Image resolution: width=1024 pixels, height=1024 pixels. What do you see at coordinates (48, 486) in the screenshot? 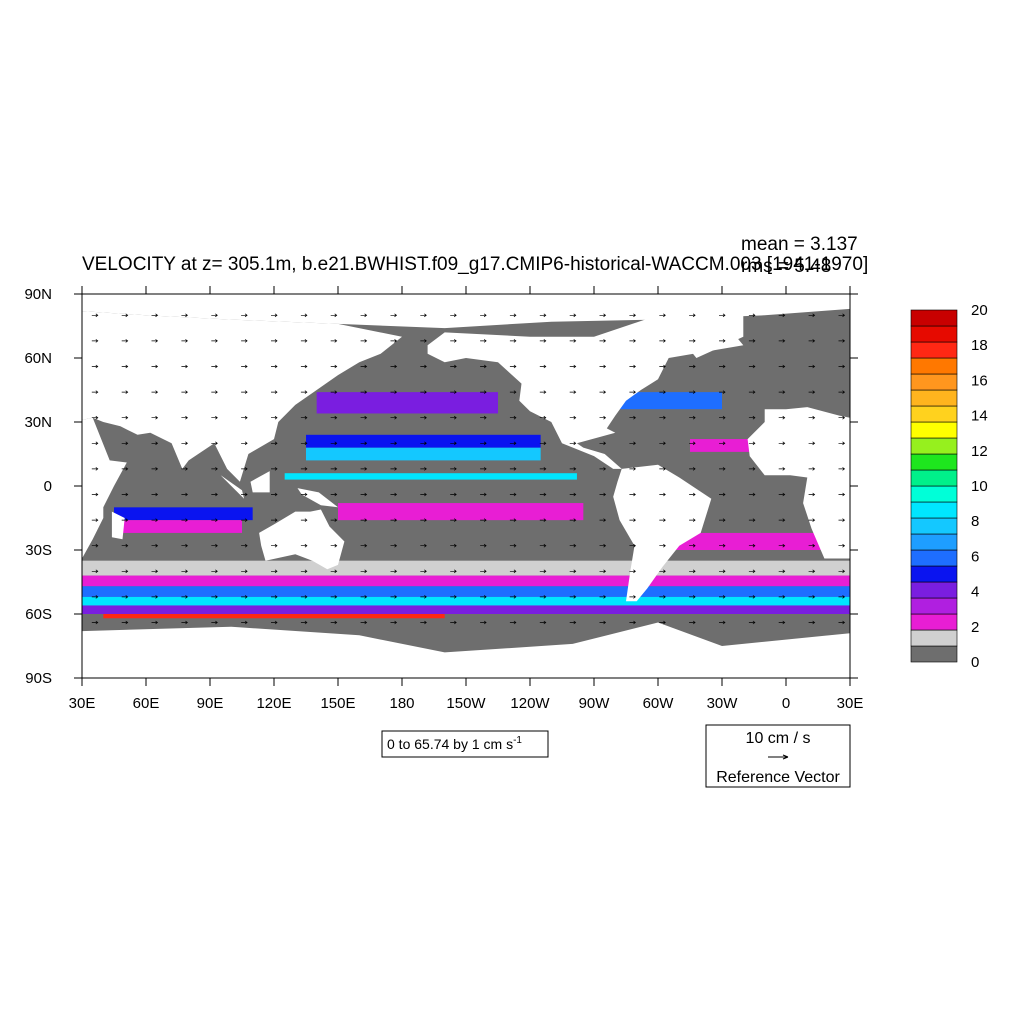
I see `y-tick-label: 0` at bounding box center [48, 486].